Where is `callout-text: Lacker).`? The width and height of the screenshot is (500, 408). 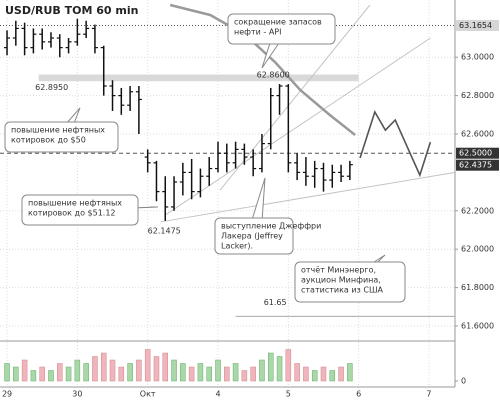
callout-text: Lacker). is located at coordinates (237, 246).